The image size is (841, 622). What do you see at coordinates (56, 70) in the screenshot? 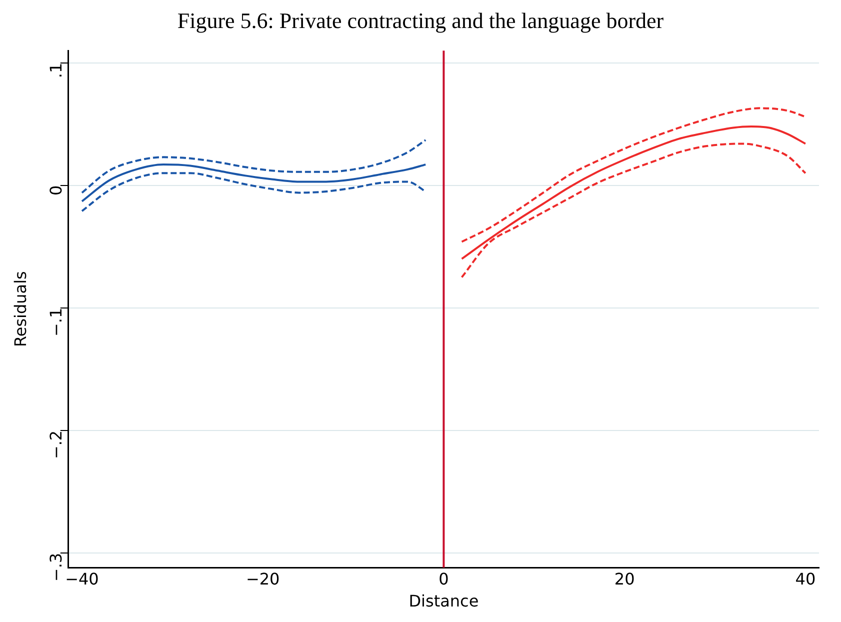
I see `y-tick-label: .1` at bounding box center [56, 70].